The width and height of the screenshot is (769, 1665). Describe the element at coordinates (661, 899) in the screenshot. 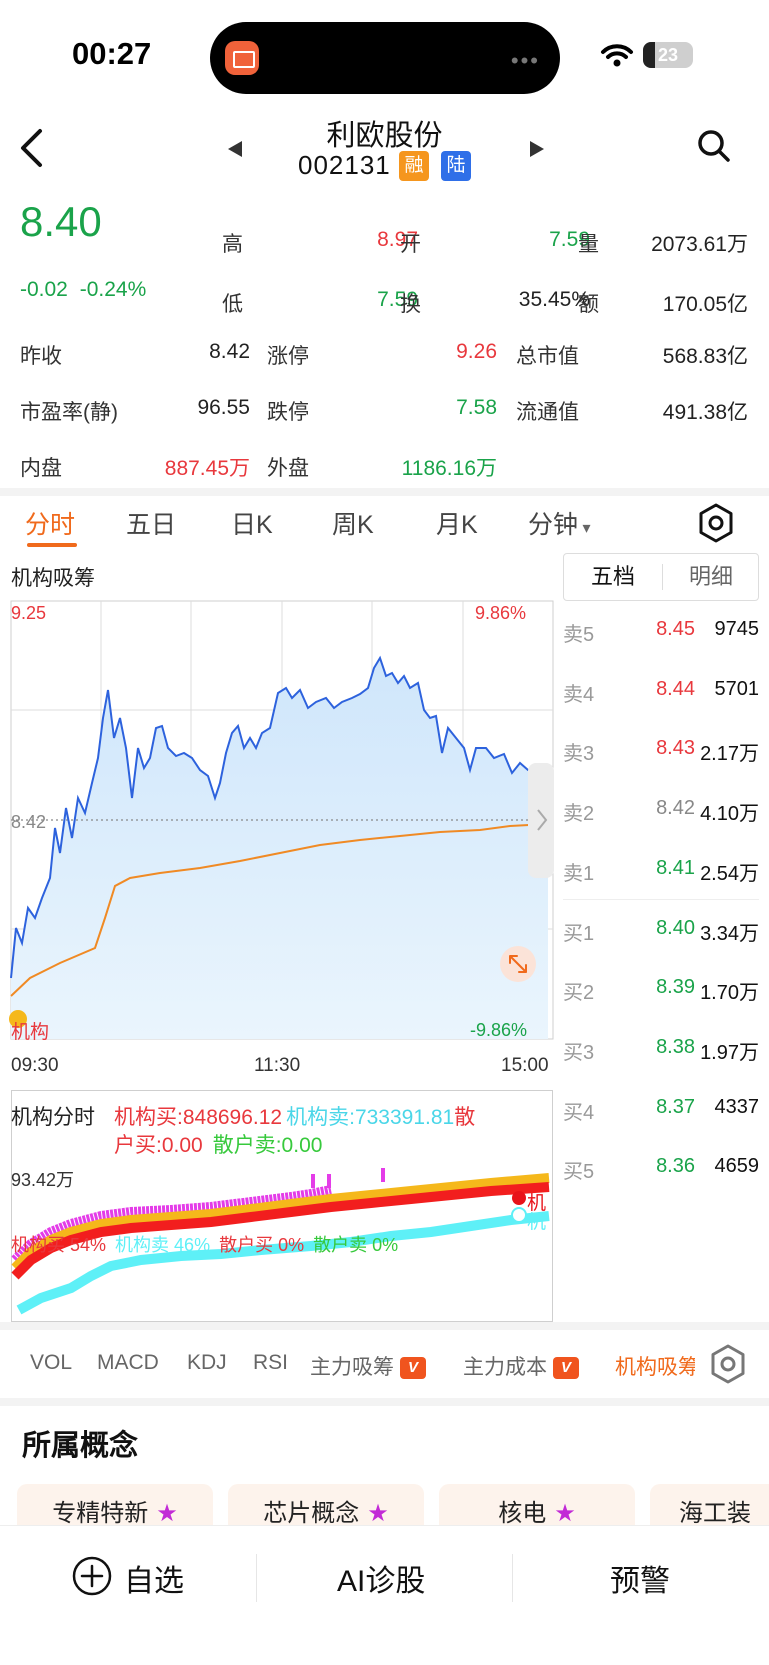

I see `depth-divider` at that location.